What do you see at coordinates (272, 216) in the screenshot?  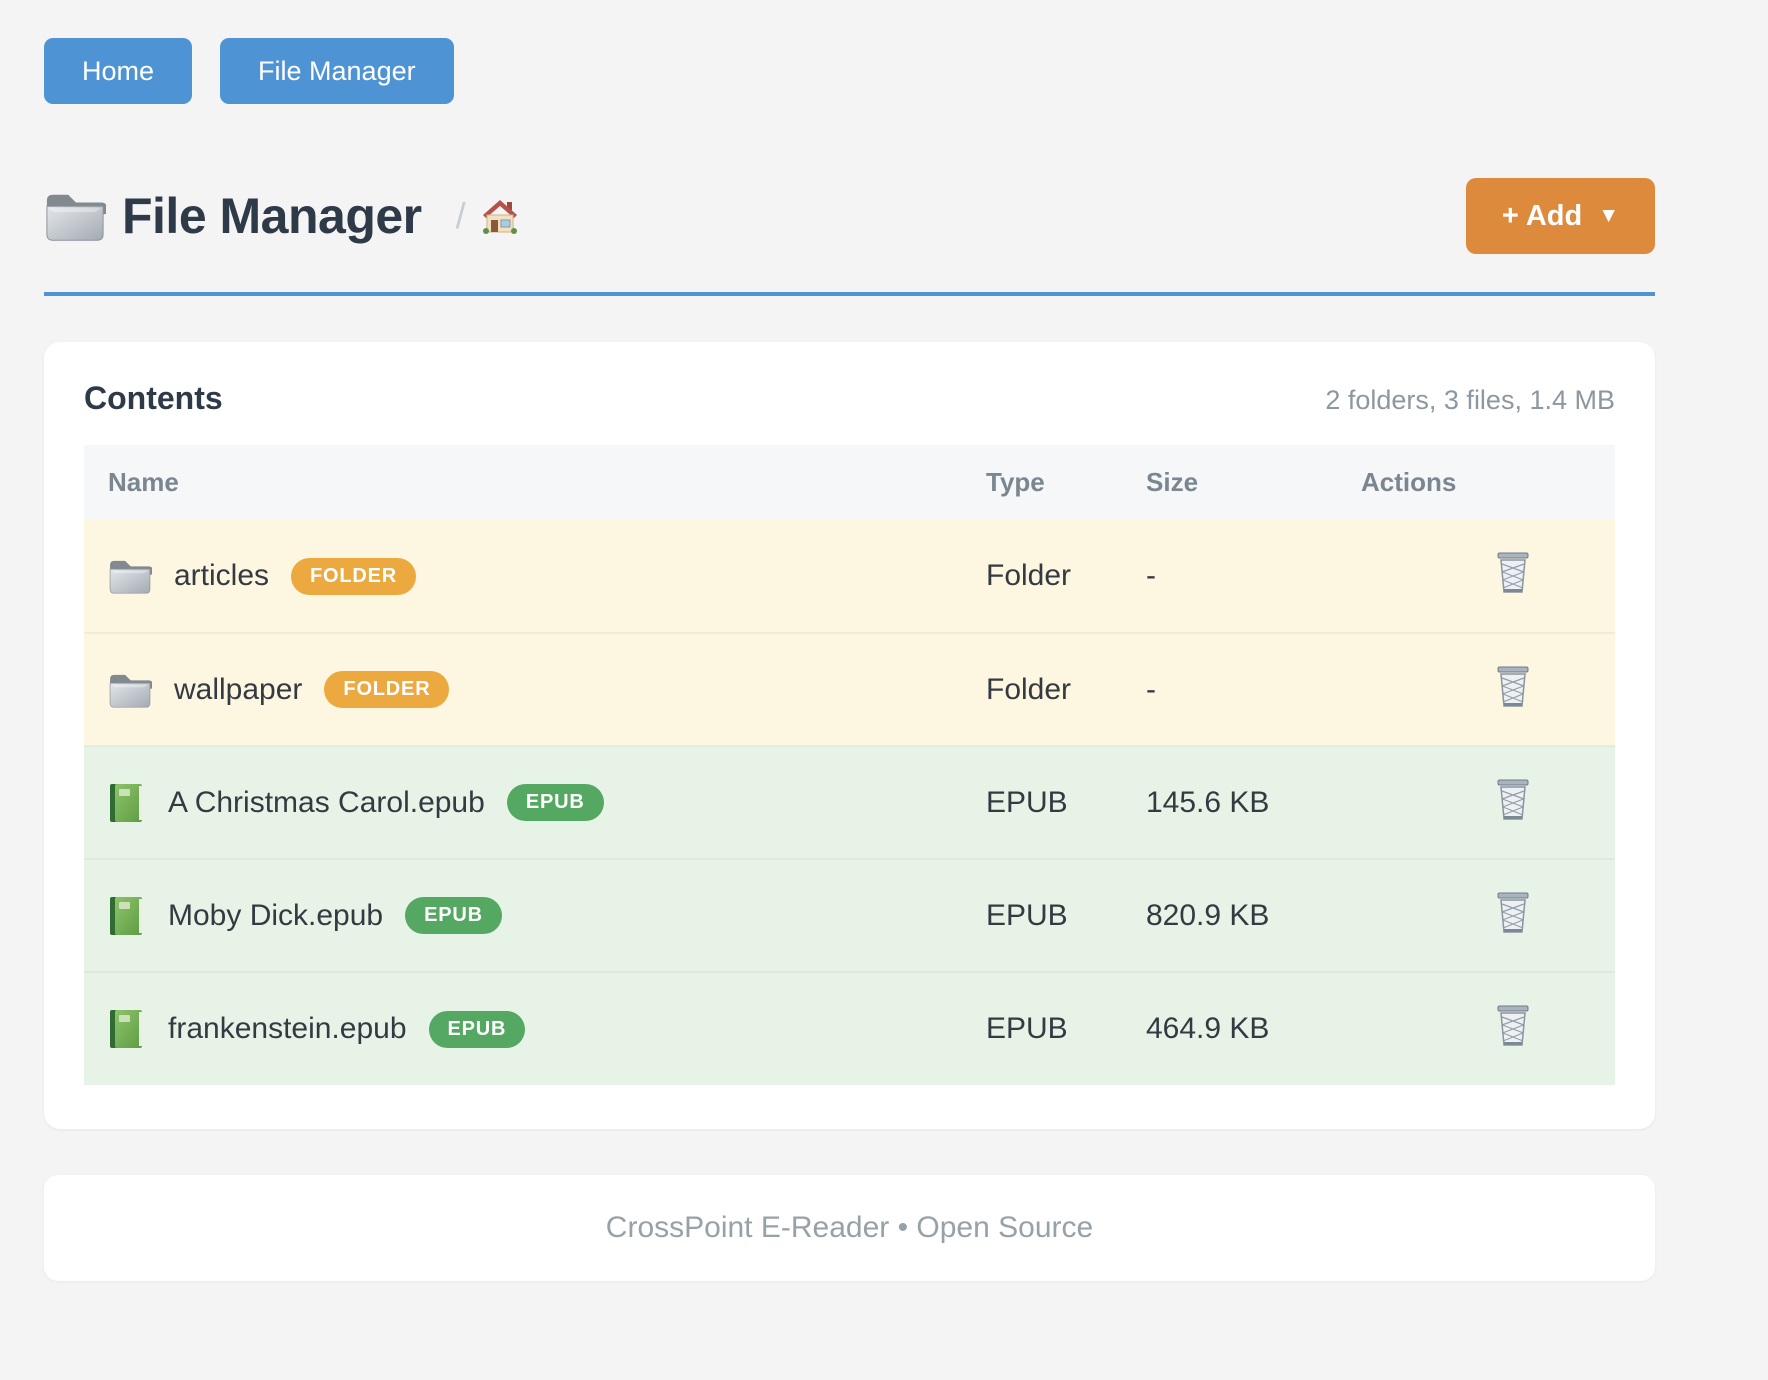 I see `page-title: File Manager` at bounding box center [272, 216].